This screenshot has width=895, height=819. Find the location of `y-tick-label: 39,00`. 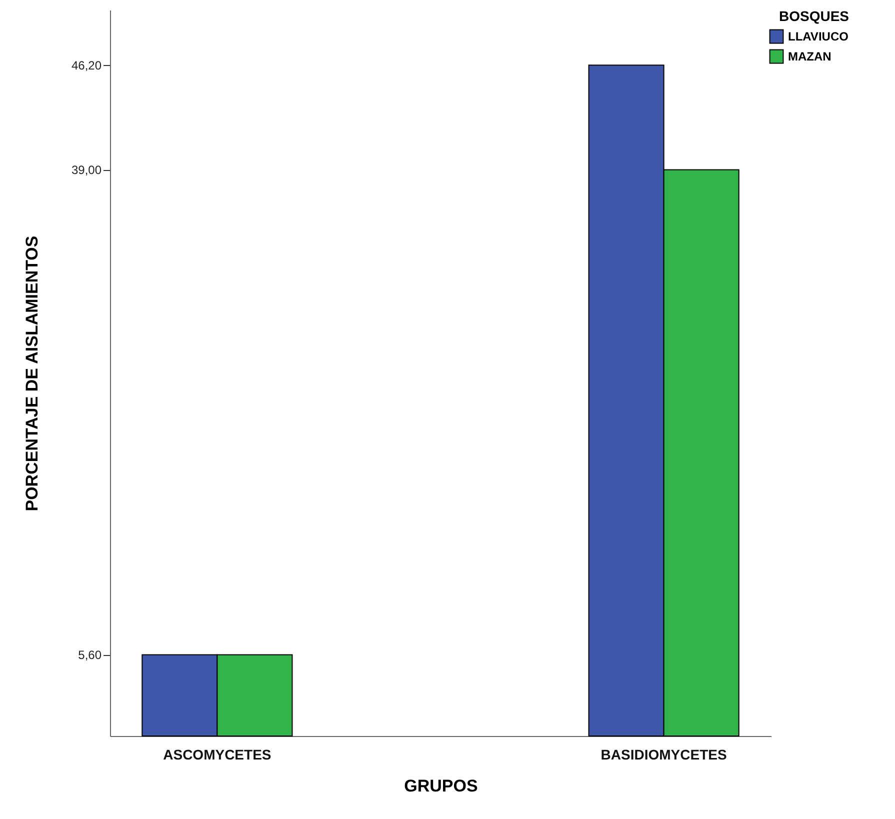

y-tick-label: 39,00 is located at coordinates (86, 170).